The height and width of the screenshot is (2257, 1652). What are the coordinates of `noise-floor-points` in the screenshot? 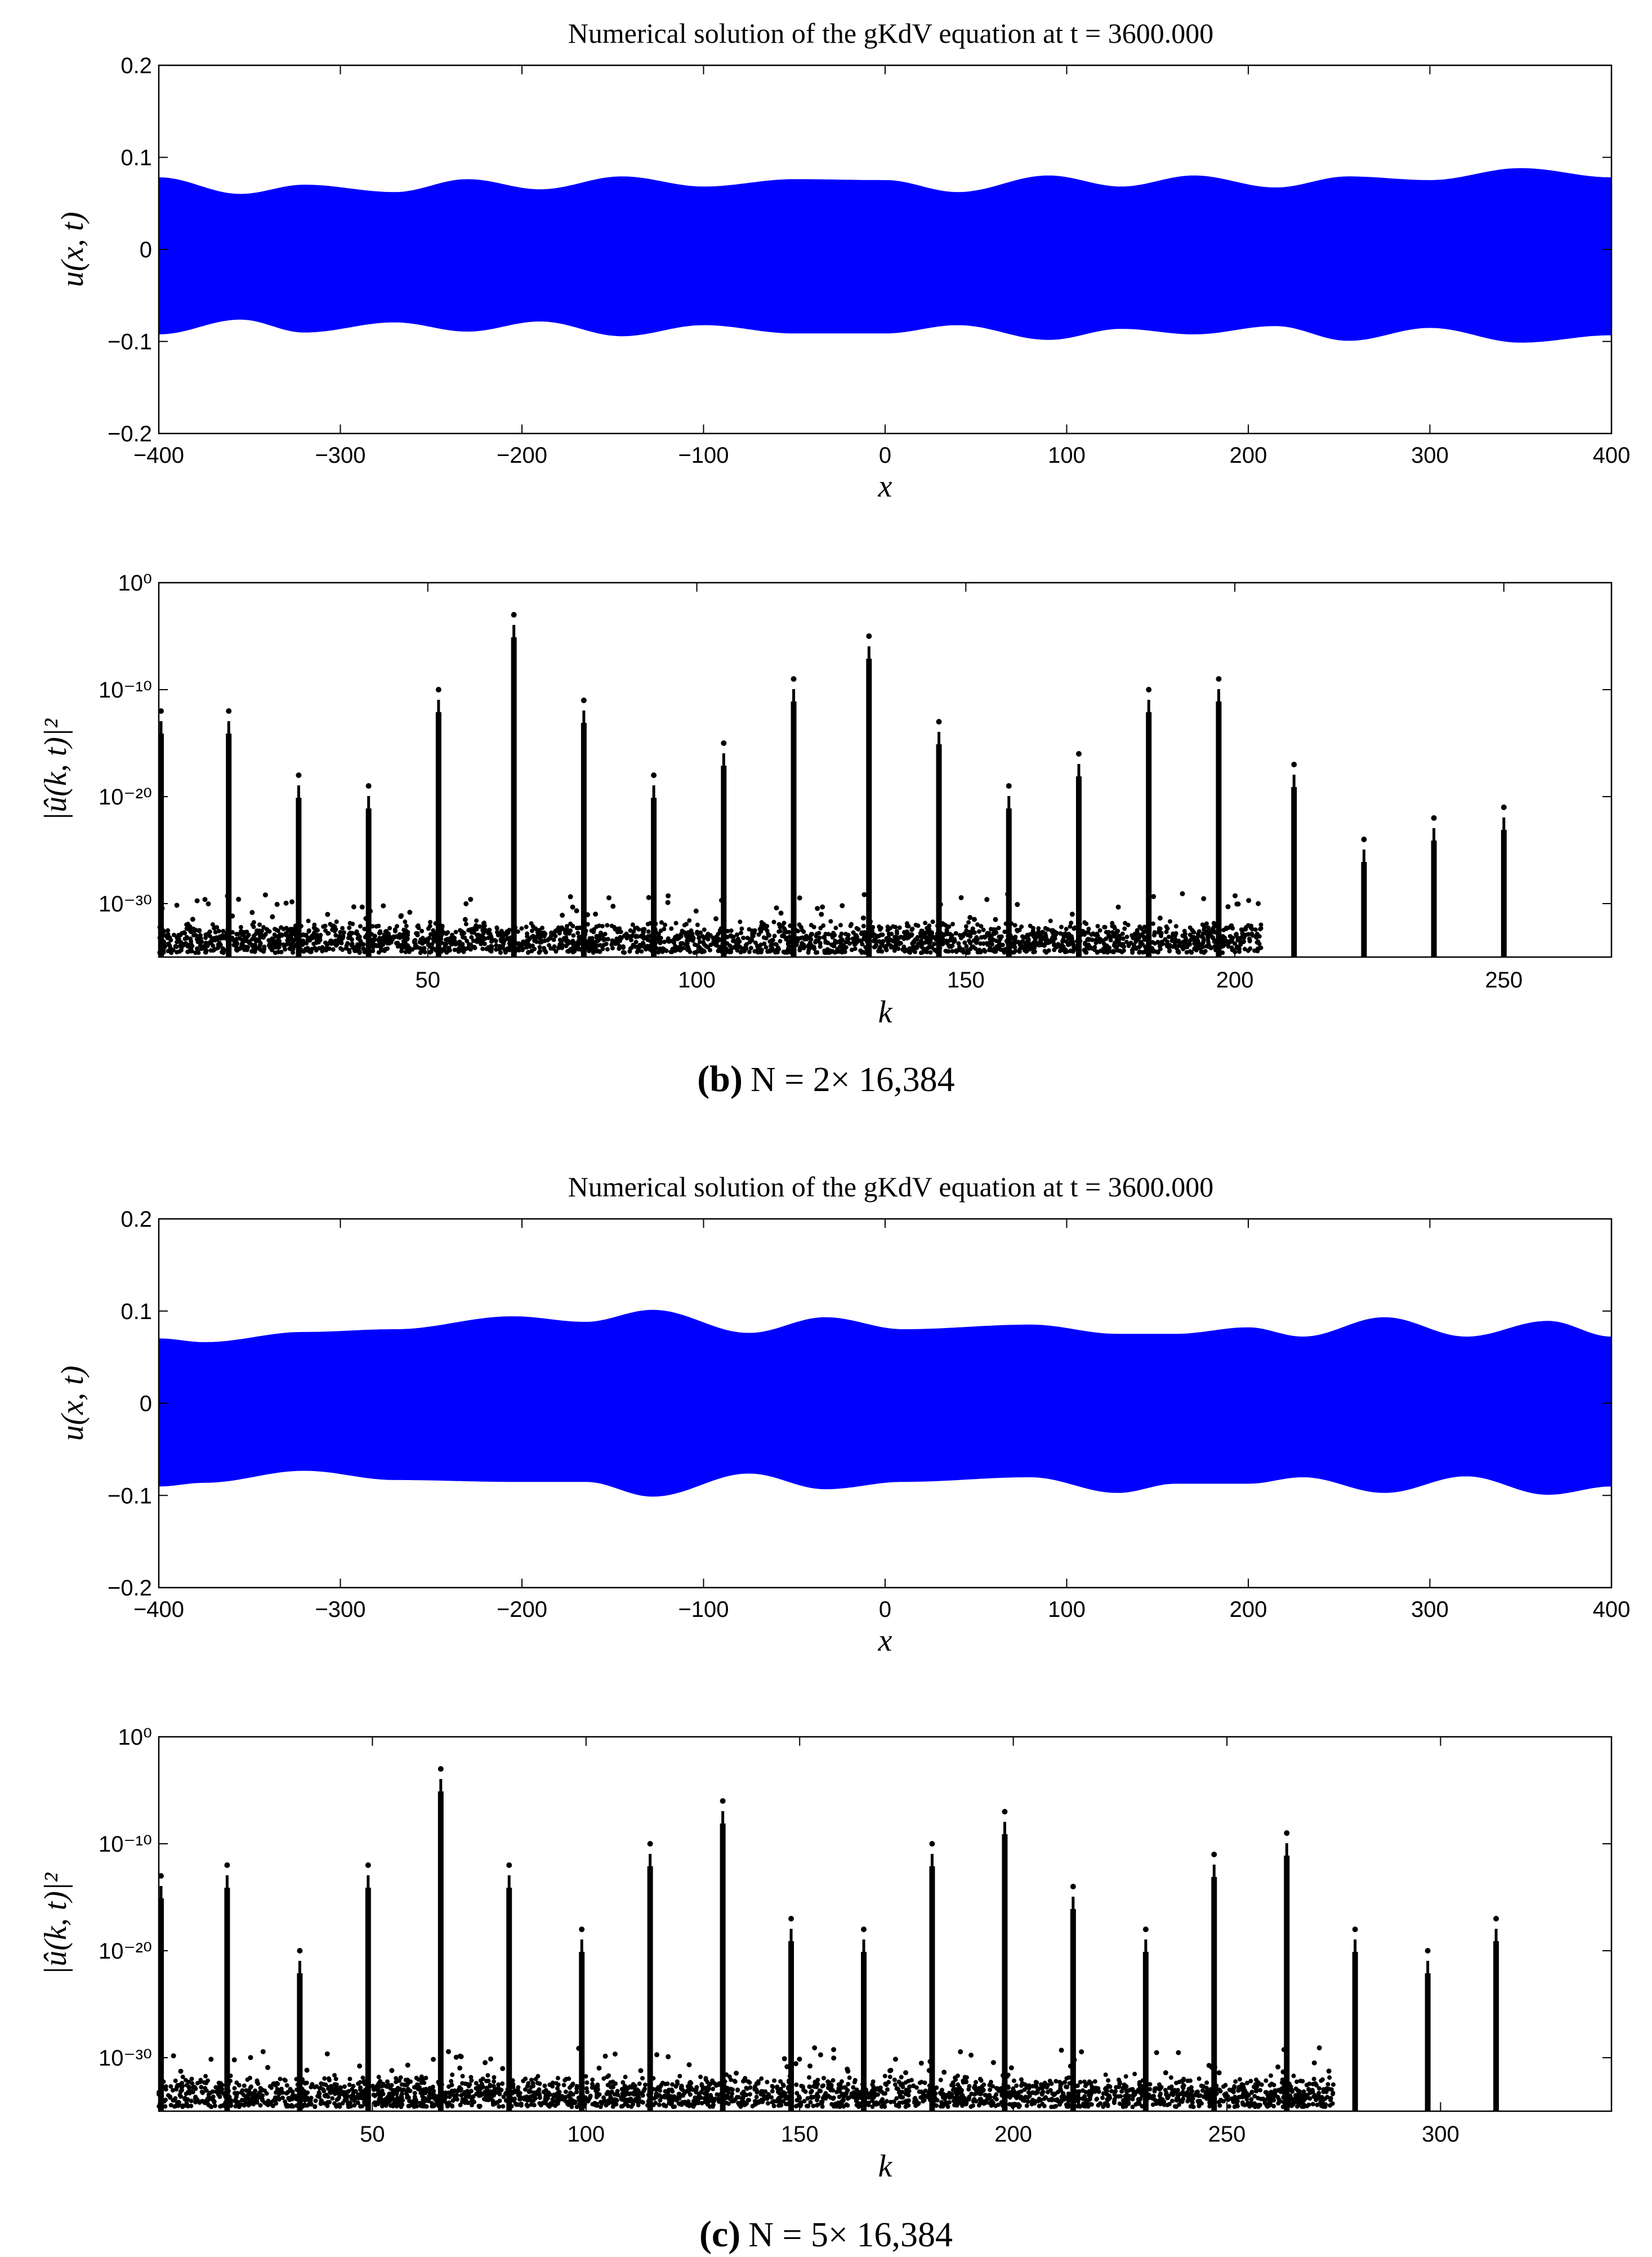 It's located at (746, 2090).